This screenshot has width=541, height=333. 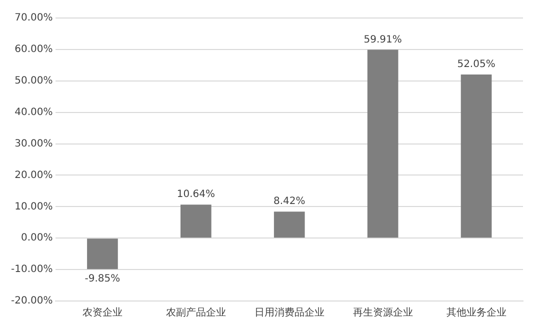 I want to click on x-tick-label: 农副产品企业, so click(x=196, y=312).